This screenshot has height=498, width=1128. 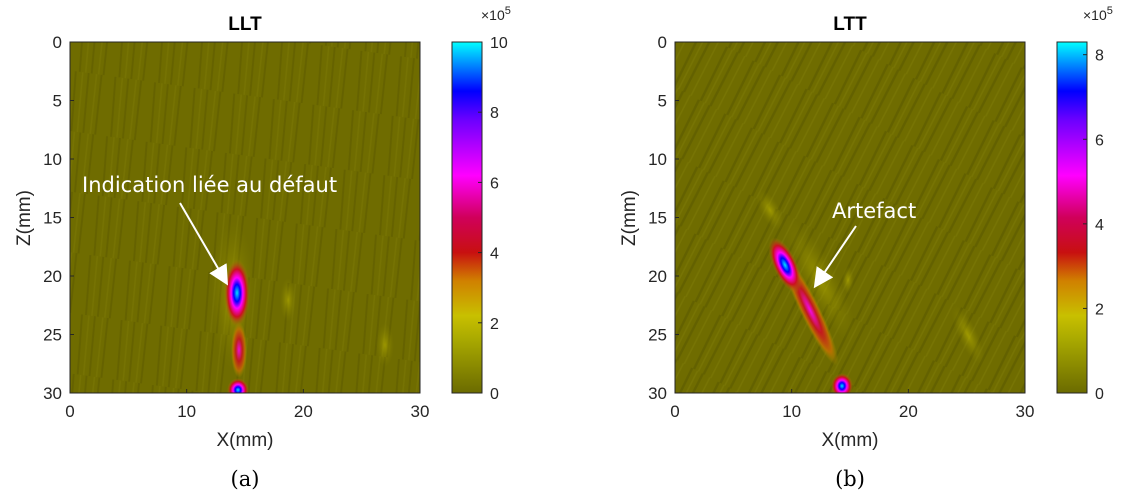 I want to click on annotation-text: Artefact, so click(x=874, y=211).